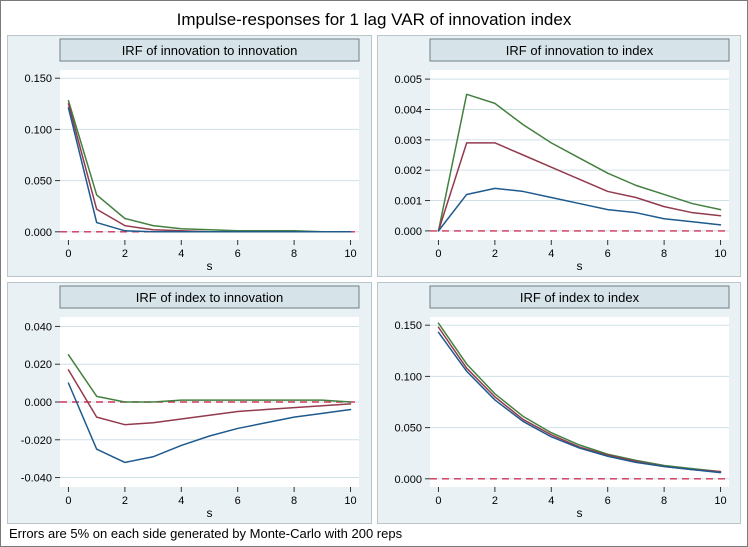 The height and width of the screenshot is (547, 748). What do you see at coordinates (36, 441) in the screenshot?
I see `y-tick-label: -0.020` at bounding box center [36, 441].